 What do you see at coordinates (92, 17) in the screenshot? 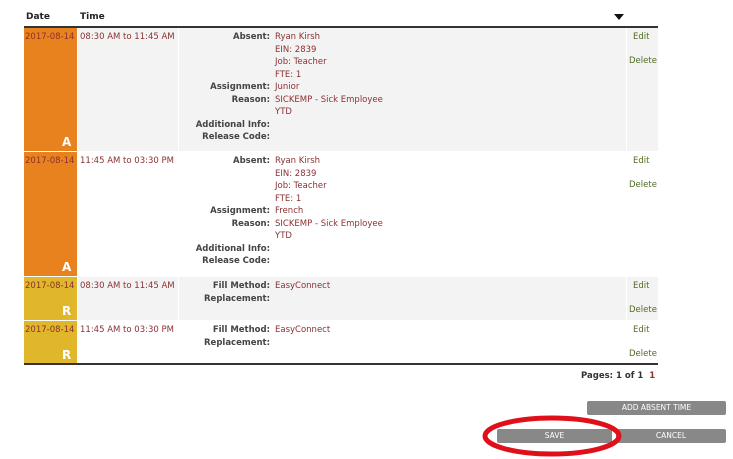
I see `time-header: Time` at bounding box center [92, 17].